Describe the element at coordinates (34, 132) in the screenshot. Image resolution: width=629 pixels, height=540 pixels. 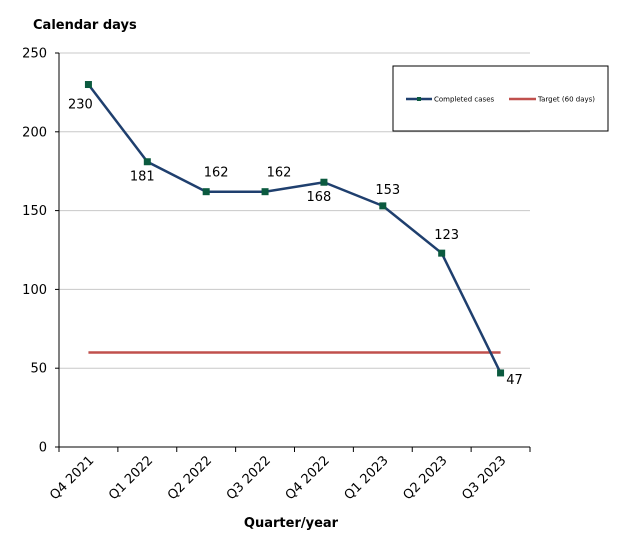
I see `y-tick-label: 200` at that location.